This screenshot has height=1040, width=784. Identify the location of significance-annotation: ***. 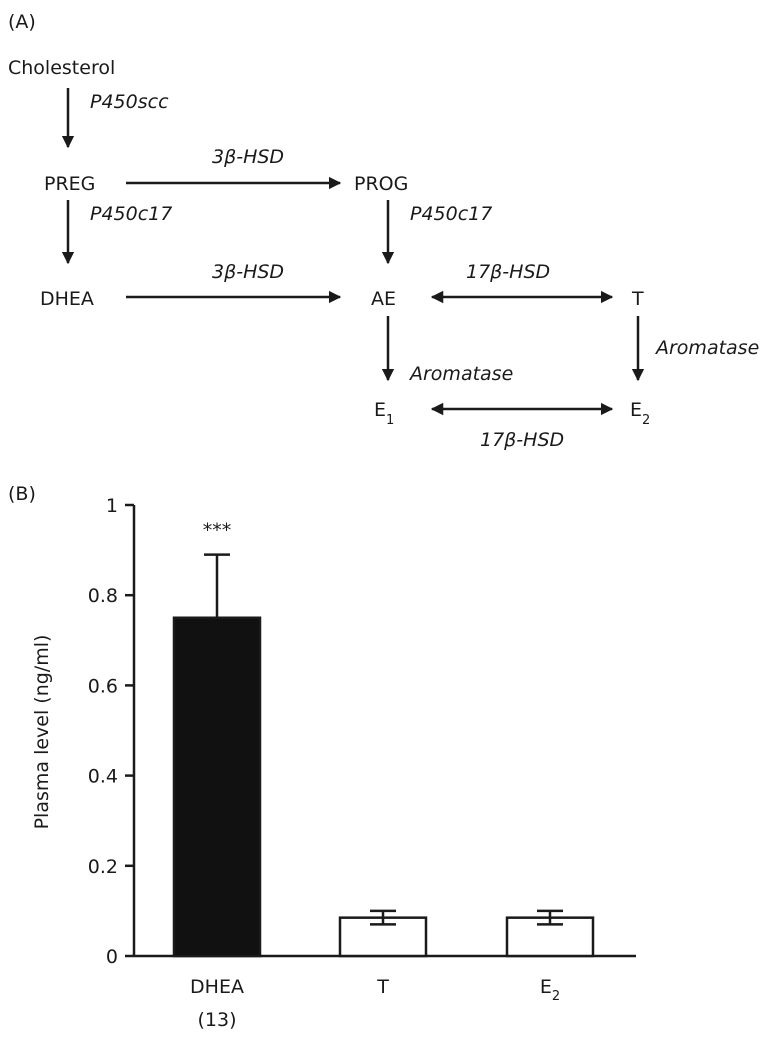
(217, 531).